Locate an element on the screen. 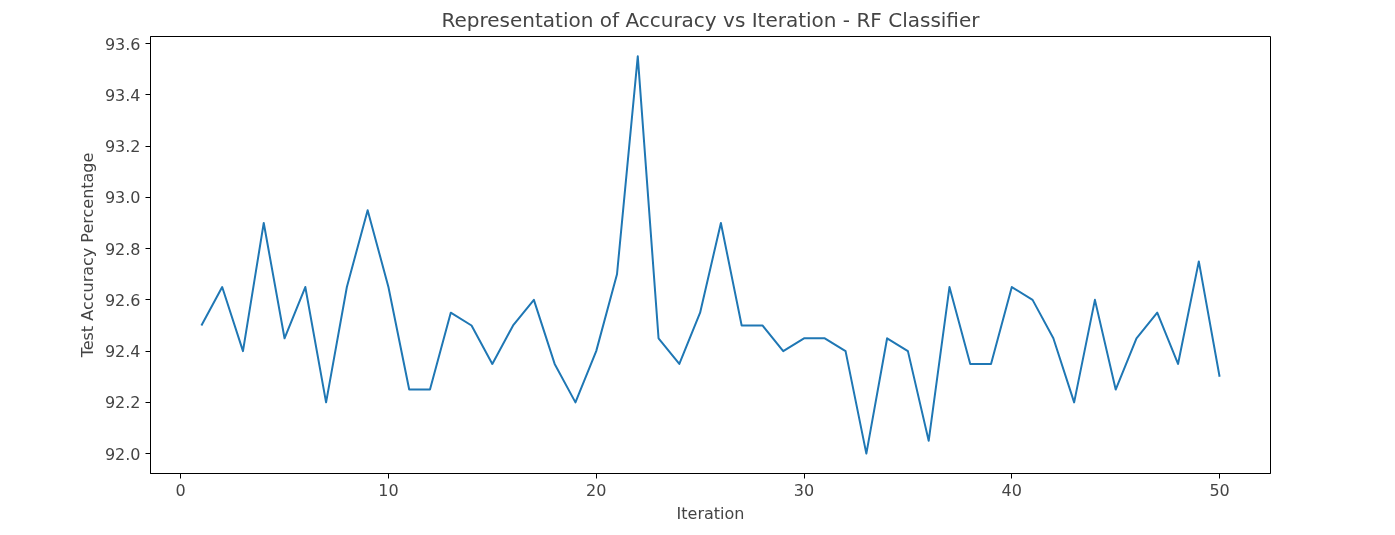  x-tick-label: 10 is located at coordinates (388, 490).